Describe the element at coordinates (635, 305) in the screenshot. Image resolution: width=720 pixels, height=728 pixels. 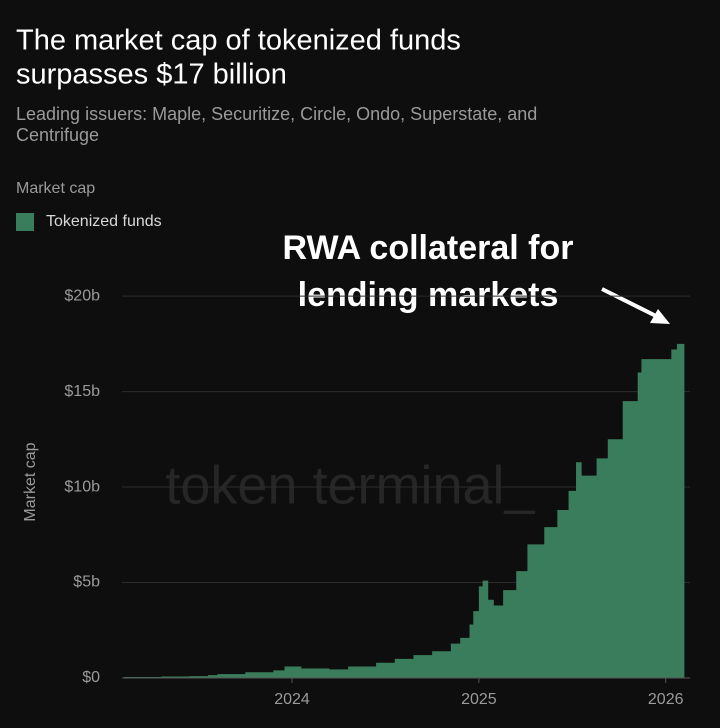
I see `annotation-arrow` at that location.